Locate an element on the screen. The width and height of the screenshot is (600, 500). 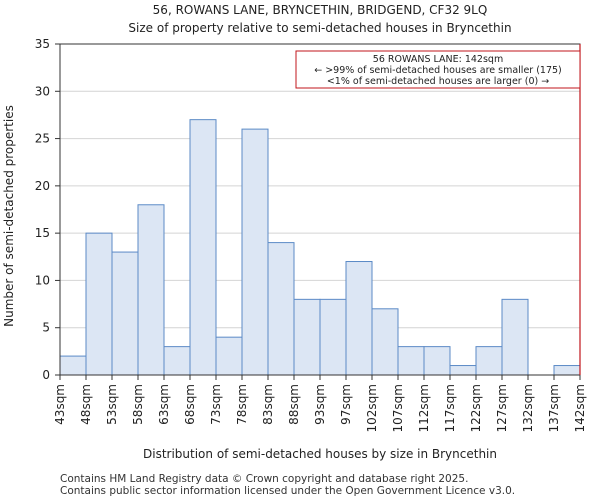
y-axis-label: Number of semi-detached properties is located at coordinates (9, 216).